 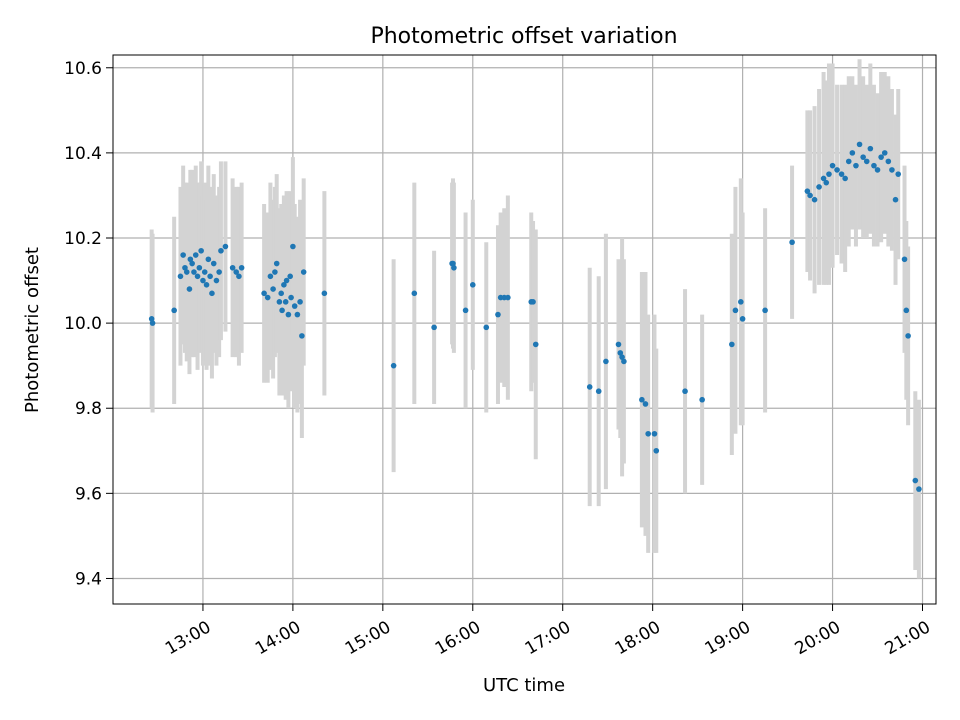 I want to click on y-axis-ticks: 9.4 9.6 9.8 10.0 10.2 10.4 10.6, so click(x=88, y=324).